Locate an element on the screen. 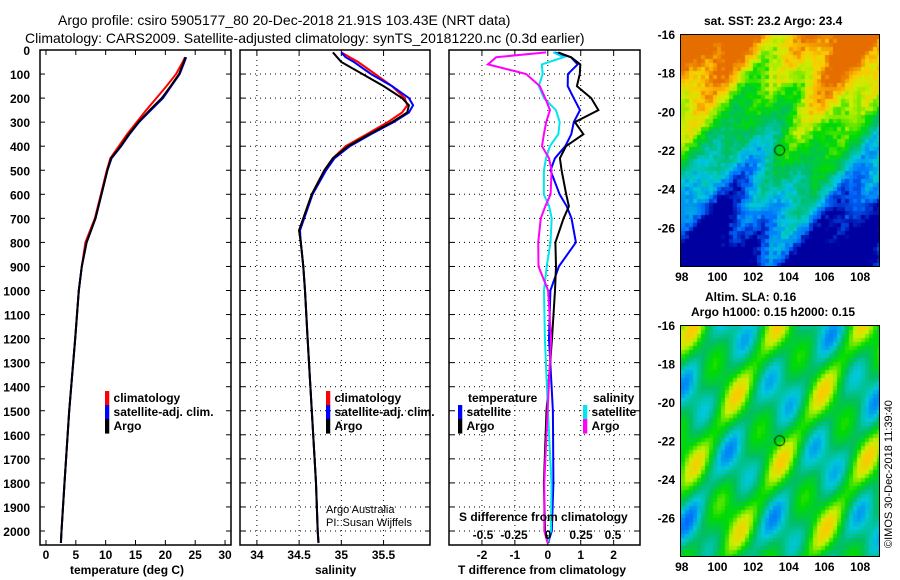  series-line-climatology is located at coordinates (122, 300).